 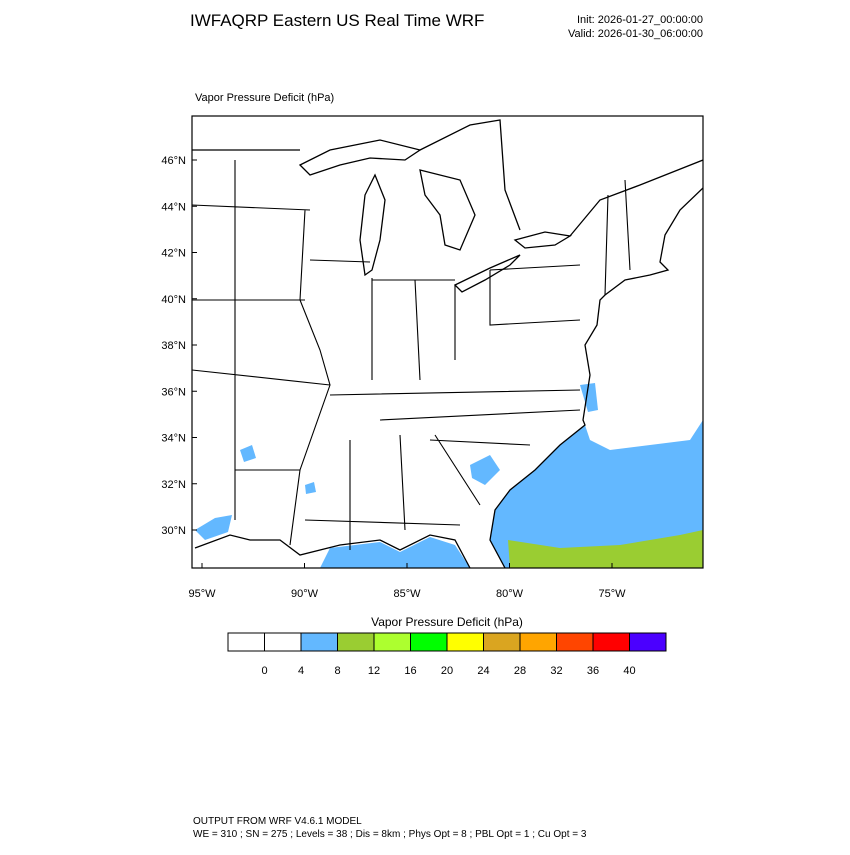 What do you see at coordinates (520, 671) in the screenshot?
I see `colorbar-label: 28` at bounding box center [520, 671].